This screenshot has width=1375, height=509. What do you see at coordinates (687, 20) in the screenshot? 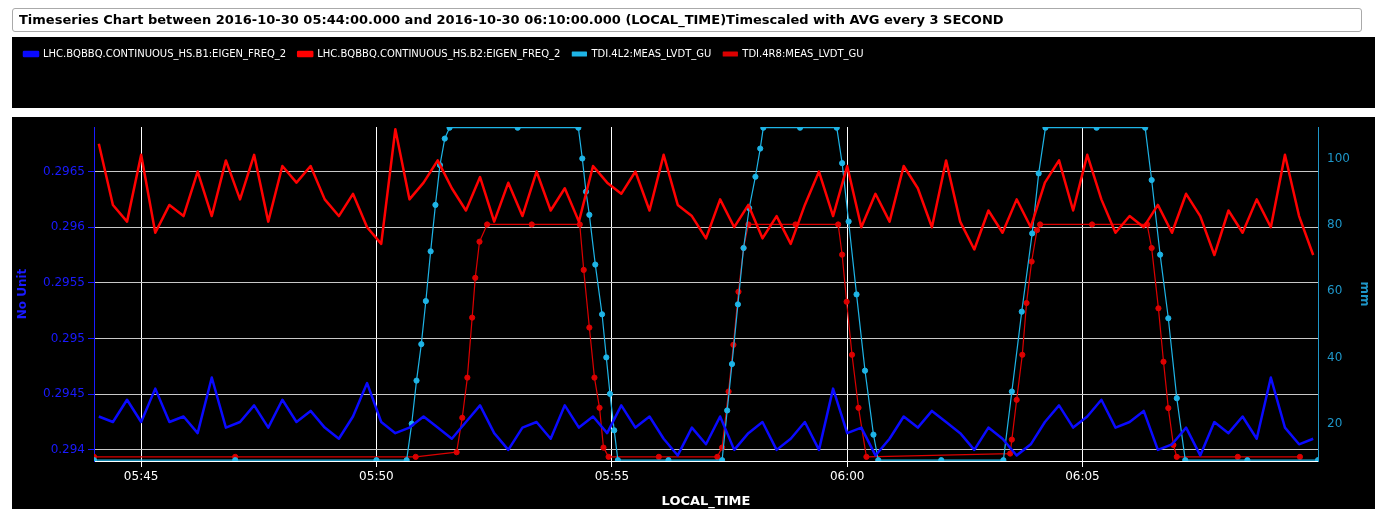
I see `chart-title: Timeseries Chart between 2016-10-30 05:44:00.000 and 2016-10-30 06:10:00.000 (LOCAL_TIME)Timescaled with AVG every 3 SECOND` at bounding box center [687, 20].